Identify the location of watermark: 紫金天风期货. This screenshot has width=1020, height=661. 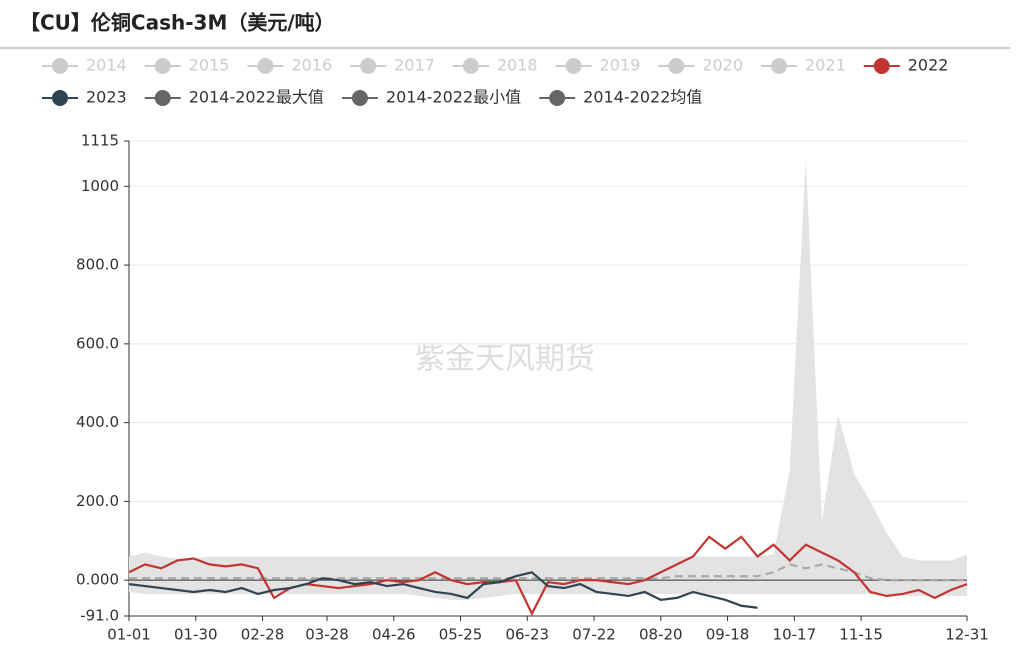
(505, 359).